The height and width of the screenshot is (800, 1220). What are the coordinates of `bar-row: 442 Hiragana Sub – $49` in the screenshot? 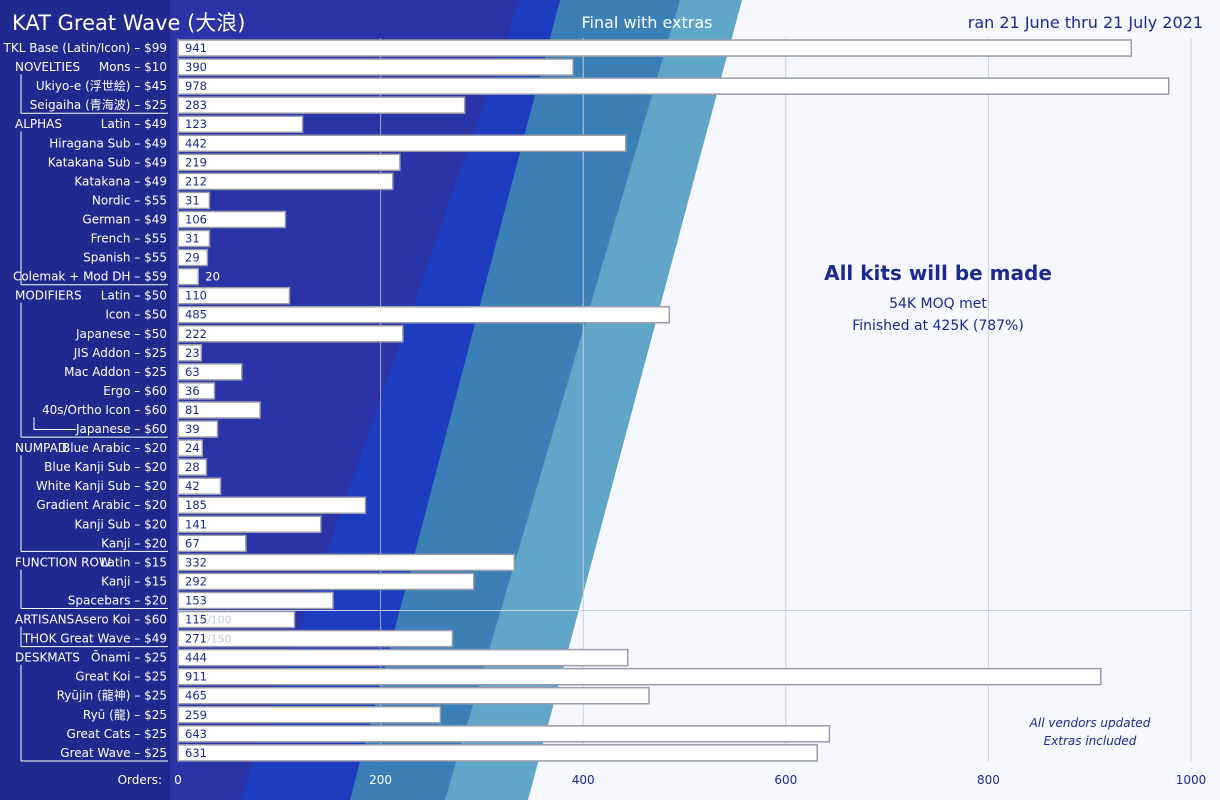 It's located at (338, 143).